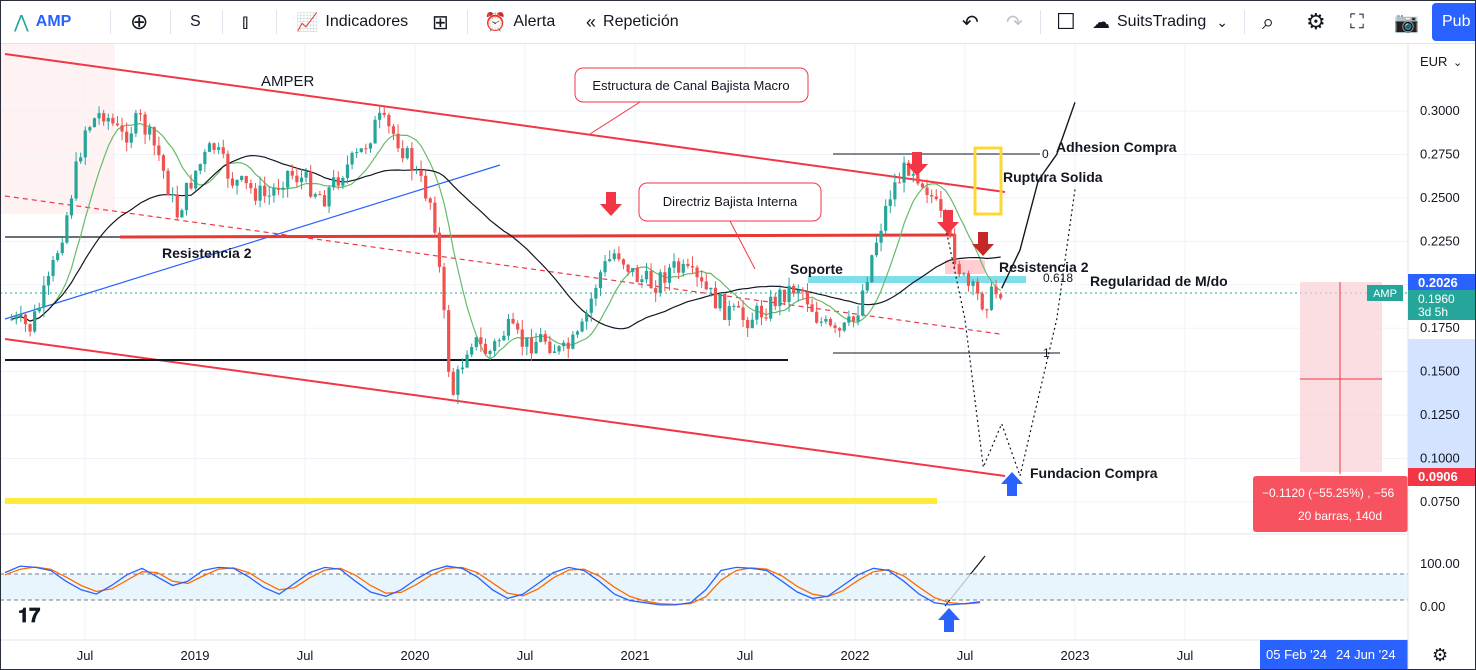  Describe the element at coordinates (1442, 305) in the screenshot. I see `last-price-badge` at that location.